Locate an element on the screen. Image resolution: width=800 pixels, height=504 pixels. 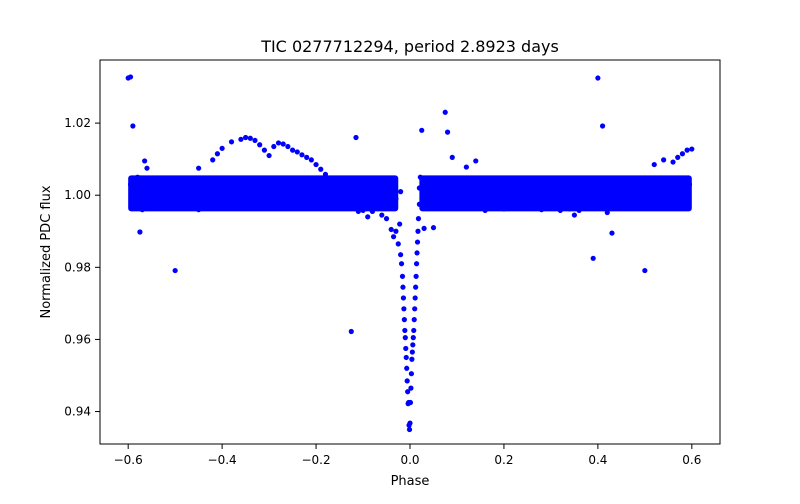
x-axis-ticks: −0.6 −0.4 −0.2 0.0 0.2 0.4 0.6 is located at coordinates (407, 455).